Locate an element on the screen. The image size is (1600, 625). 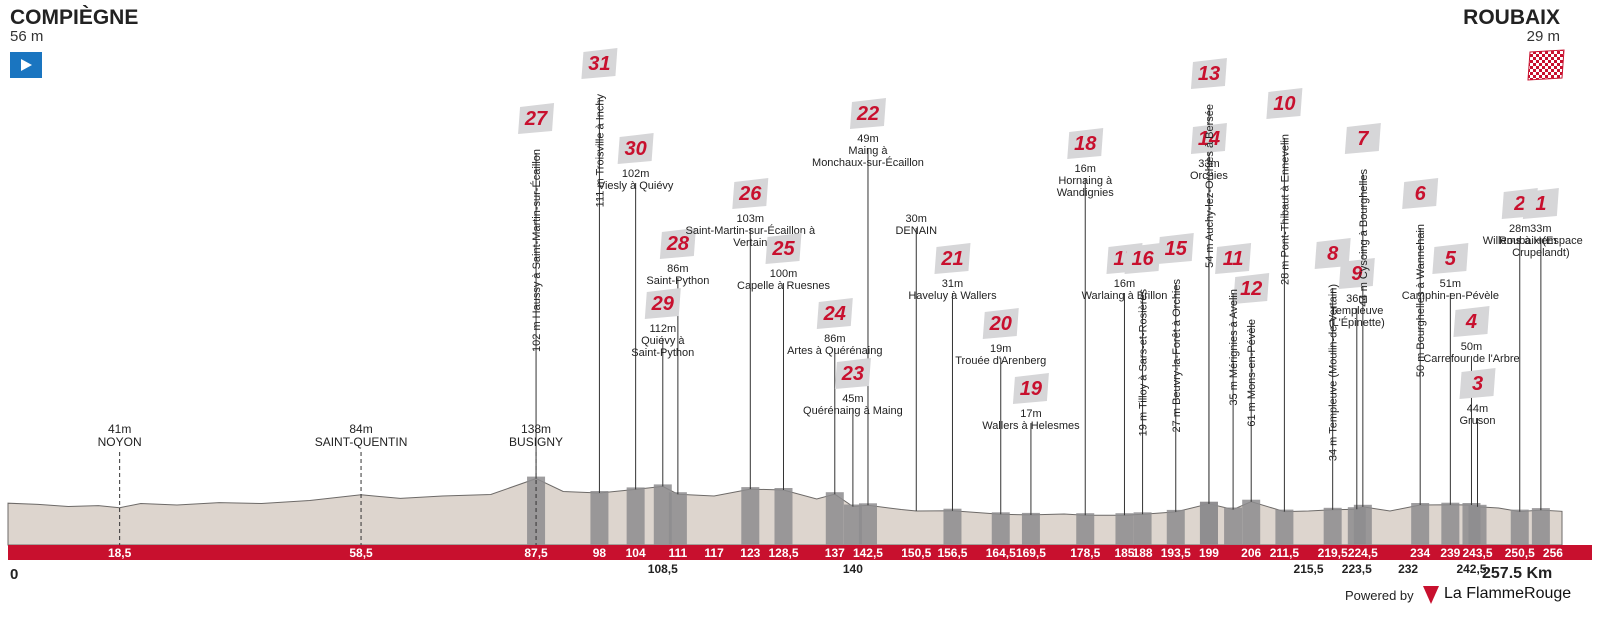
x-tick-label: 239 is located at coordinates (1450, 553).